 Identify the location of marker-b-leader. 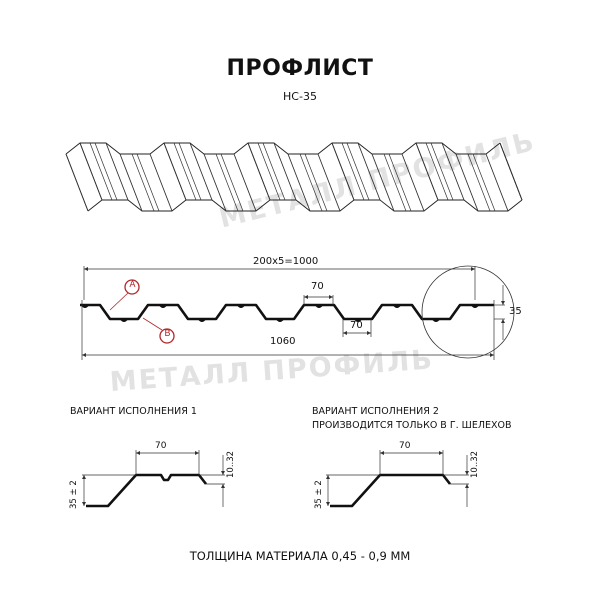
(152, 324).